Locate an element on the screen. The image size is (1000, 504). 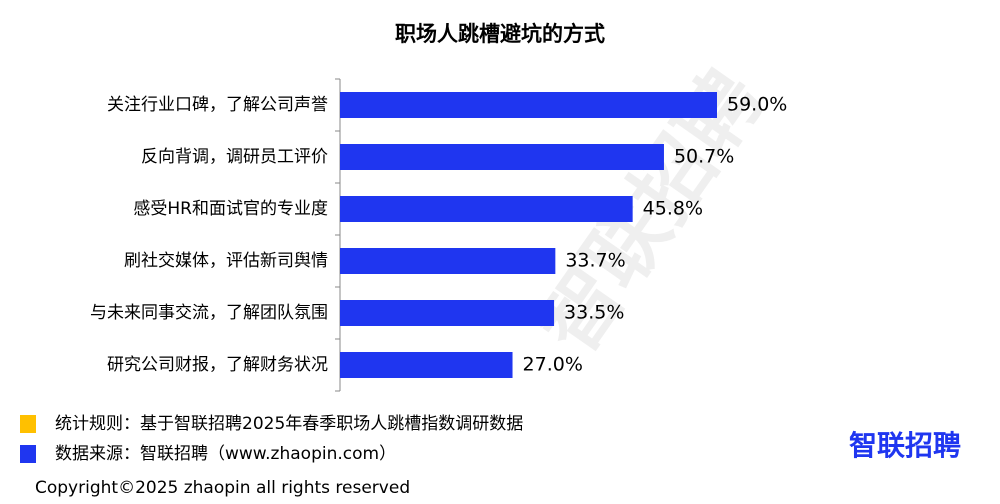
value-label: 45.8% is located at coordinates (673, 209).